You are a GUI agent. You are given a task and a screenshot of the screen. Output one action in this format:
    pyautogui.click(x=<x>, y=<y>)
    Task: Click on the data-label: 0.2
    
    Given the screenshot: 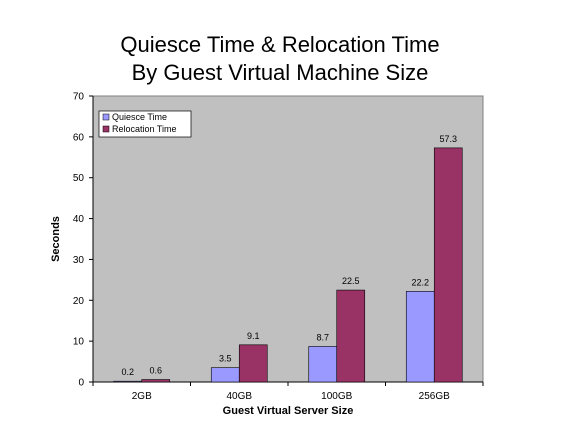 What is the action you would take?
    pyautogui.click(x=127, y=372)
    